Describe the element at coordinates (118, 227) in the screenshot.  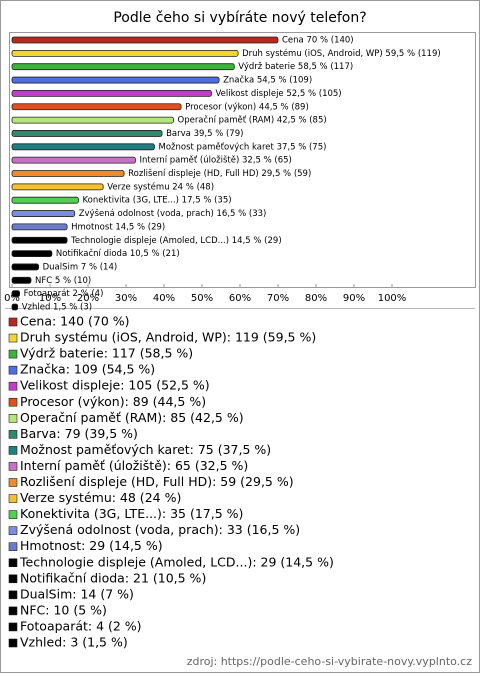
I see `value-label: Hmotnost 14,5 % (29)` at that location.